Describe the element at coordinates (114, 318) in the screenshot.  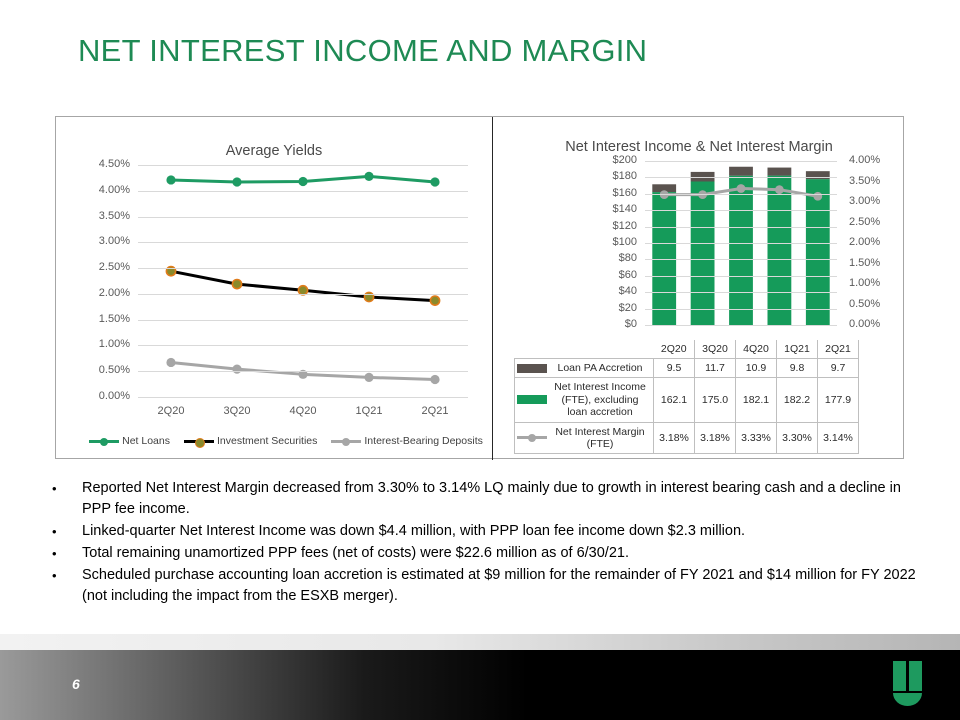
I see `left-y-tick-label: 1.50%` at that location.